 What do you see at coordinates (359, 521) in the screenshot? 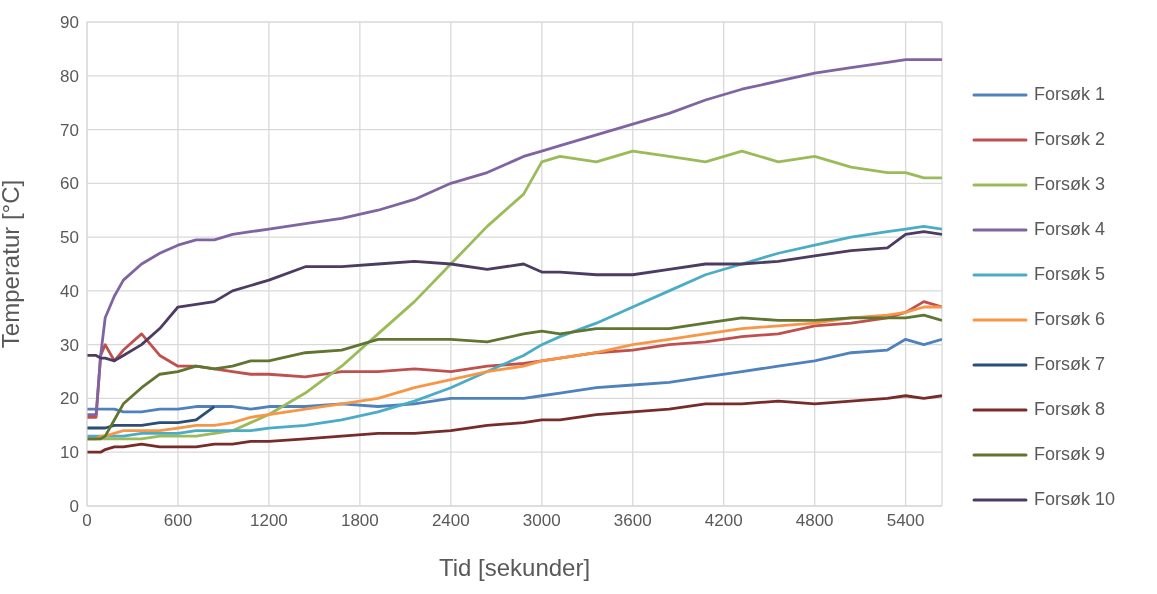
I see `x-tick-label: 1800` at bounding box center [359, 521].